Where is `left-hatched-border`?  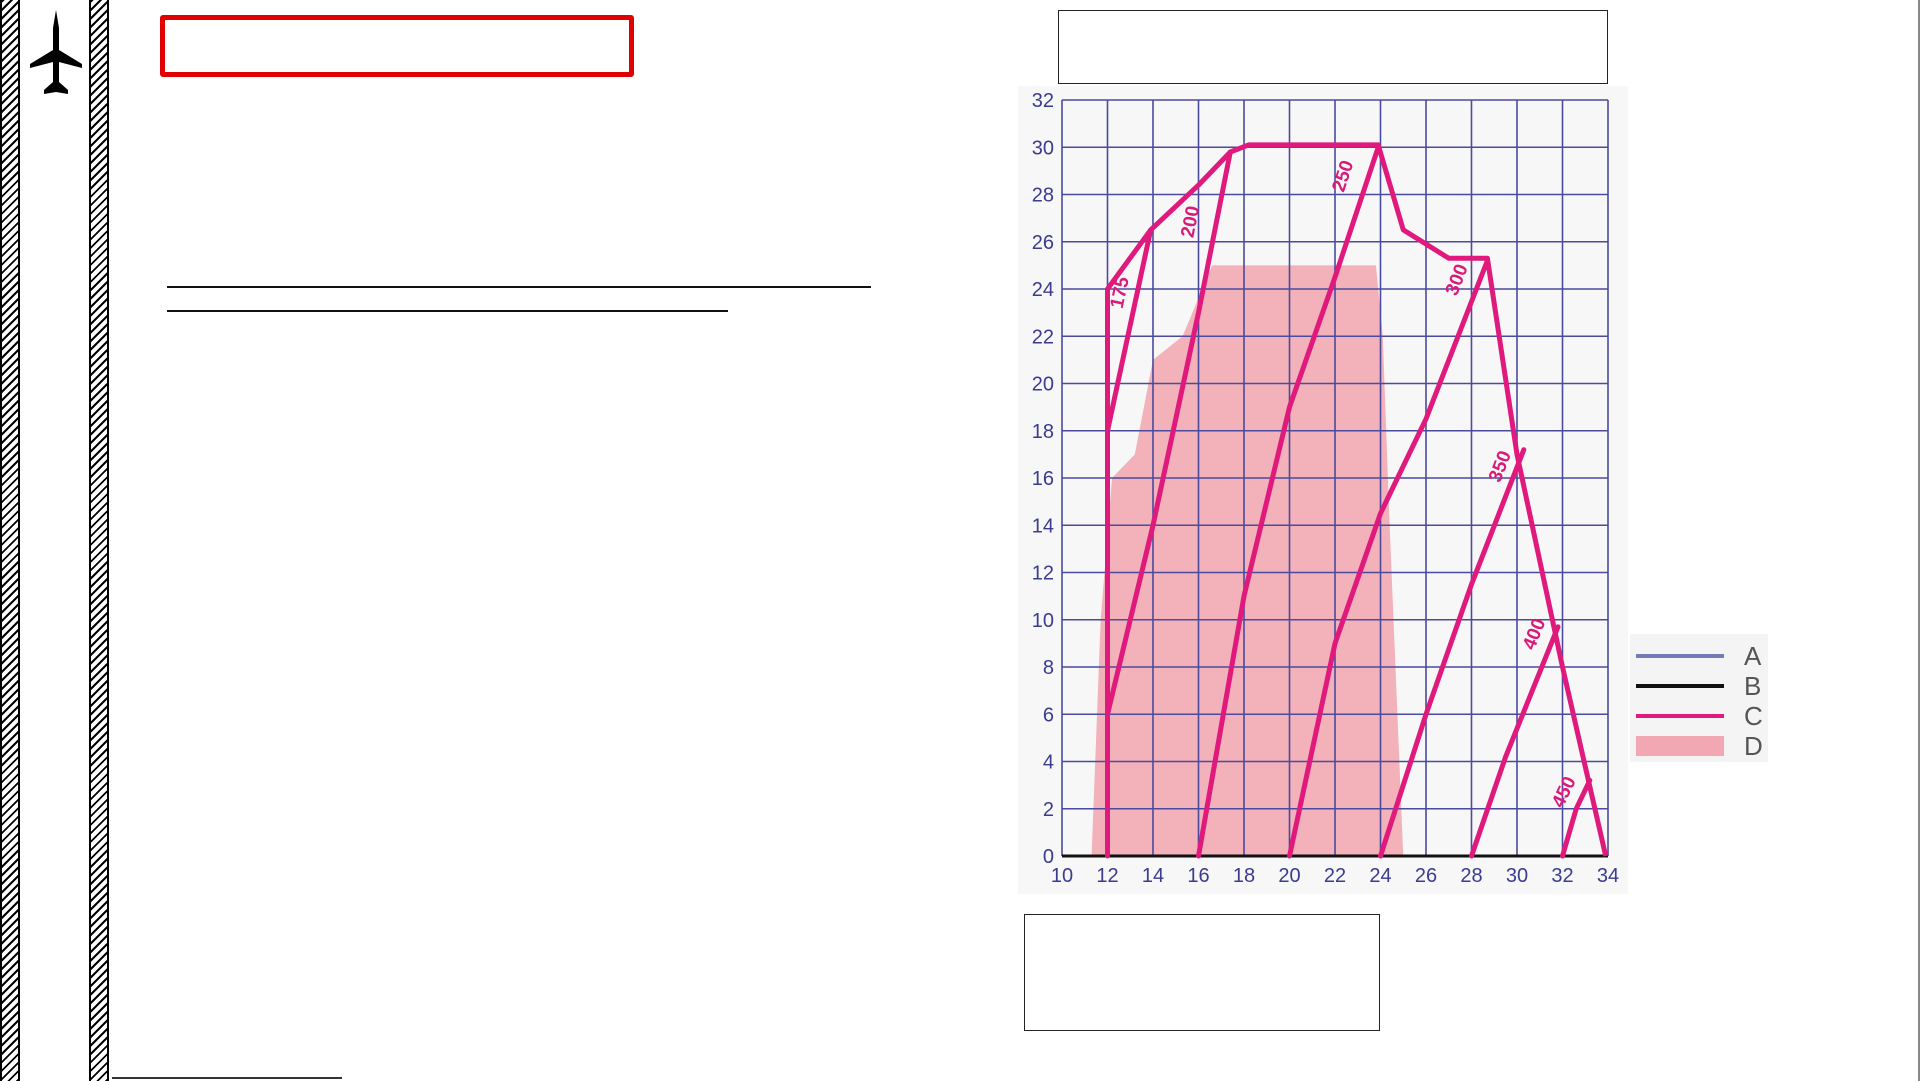
left-hatched-border is located at coordinates (10, 540).